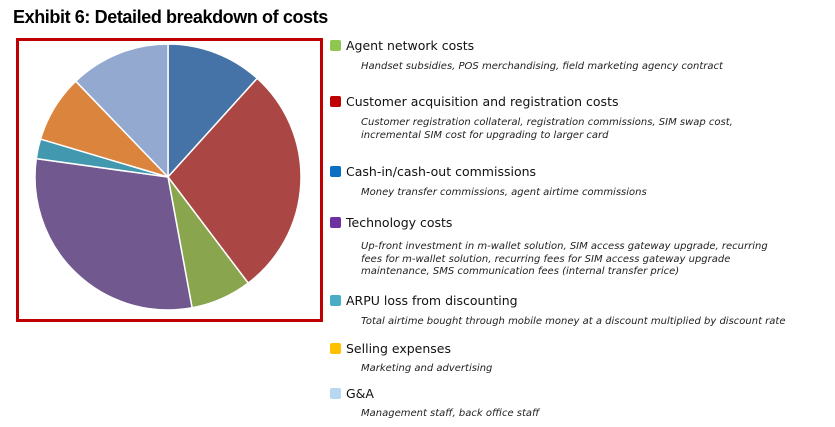  Describe the element at coordinates (399, 348) in the screenshot. I see `legend-label: Selling expenses` at that location.